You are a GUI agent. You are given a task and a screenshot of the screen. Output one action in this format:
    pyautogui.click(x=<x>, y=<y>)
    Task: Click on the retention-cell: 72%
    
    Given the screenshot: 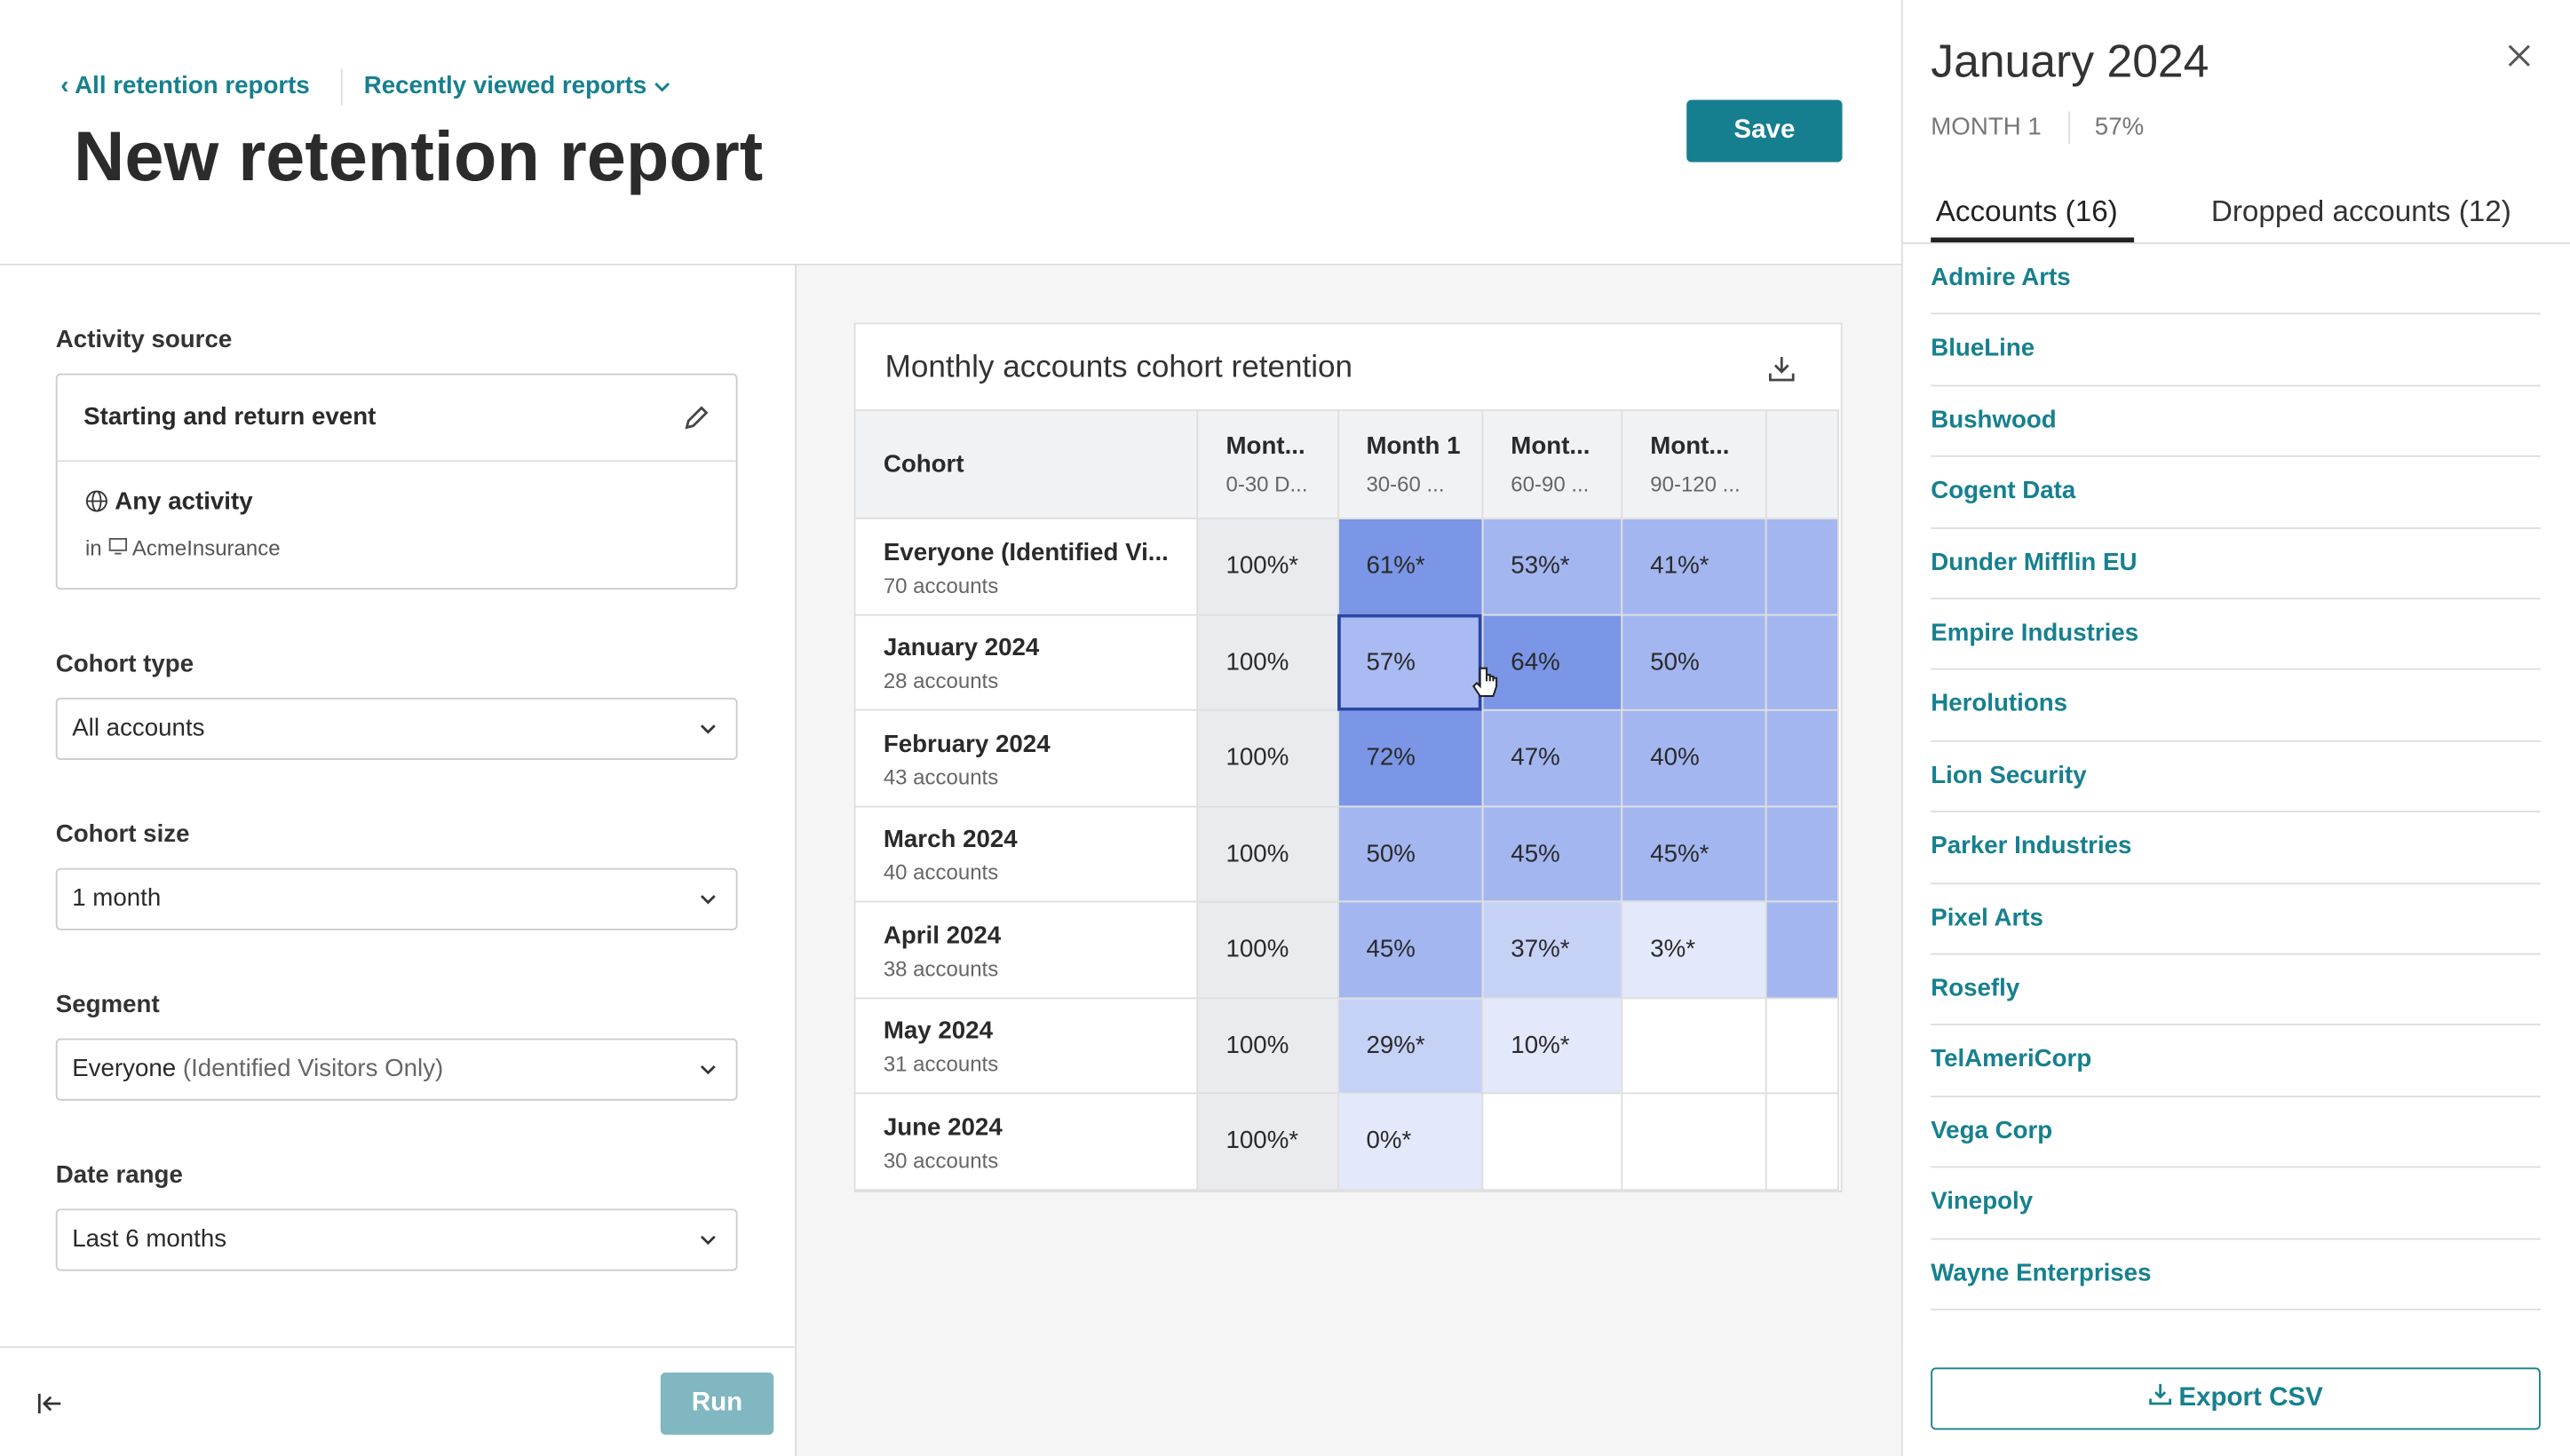 What is the action you would take?
    pyautogui.click(x=1410, y=757)
    